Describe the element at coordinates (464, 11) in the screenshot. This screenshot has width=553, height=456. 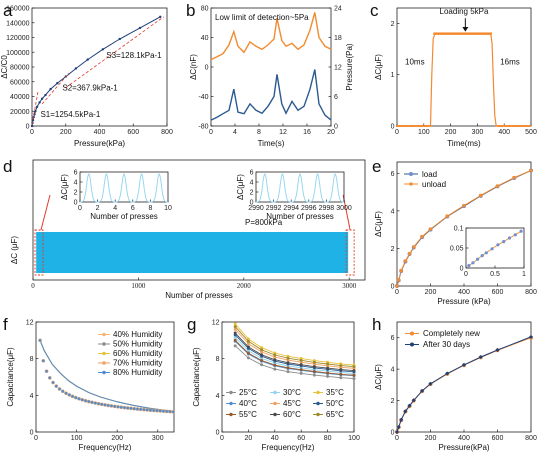
I see `annotation-loading: Loading 5kPa` at that location.